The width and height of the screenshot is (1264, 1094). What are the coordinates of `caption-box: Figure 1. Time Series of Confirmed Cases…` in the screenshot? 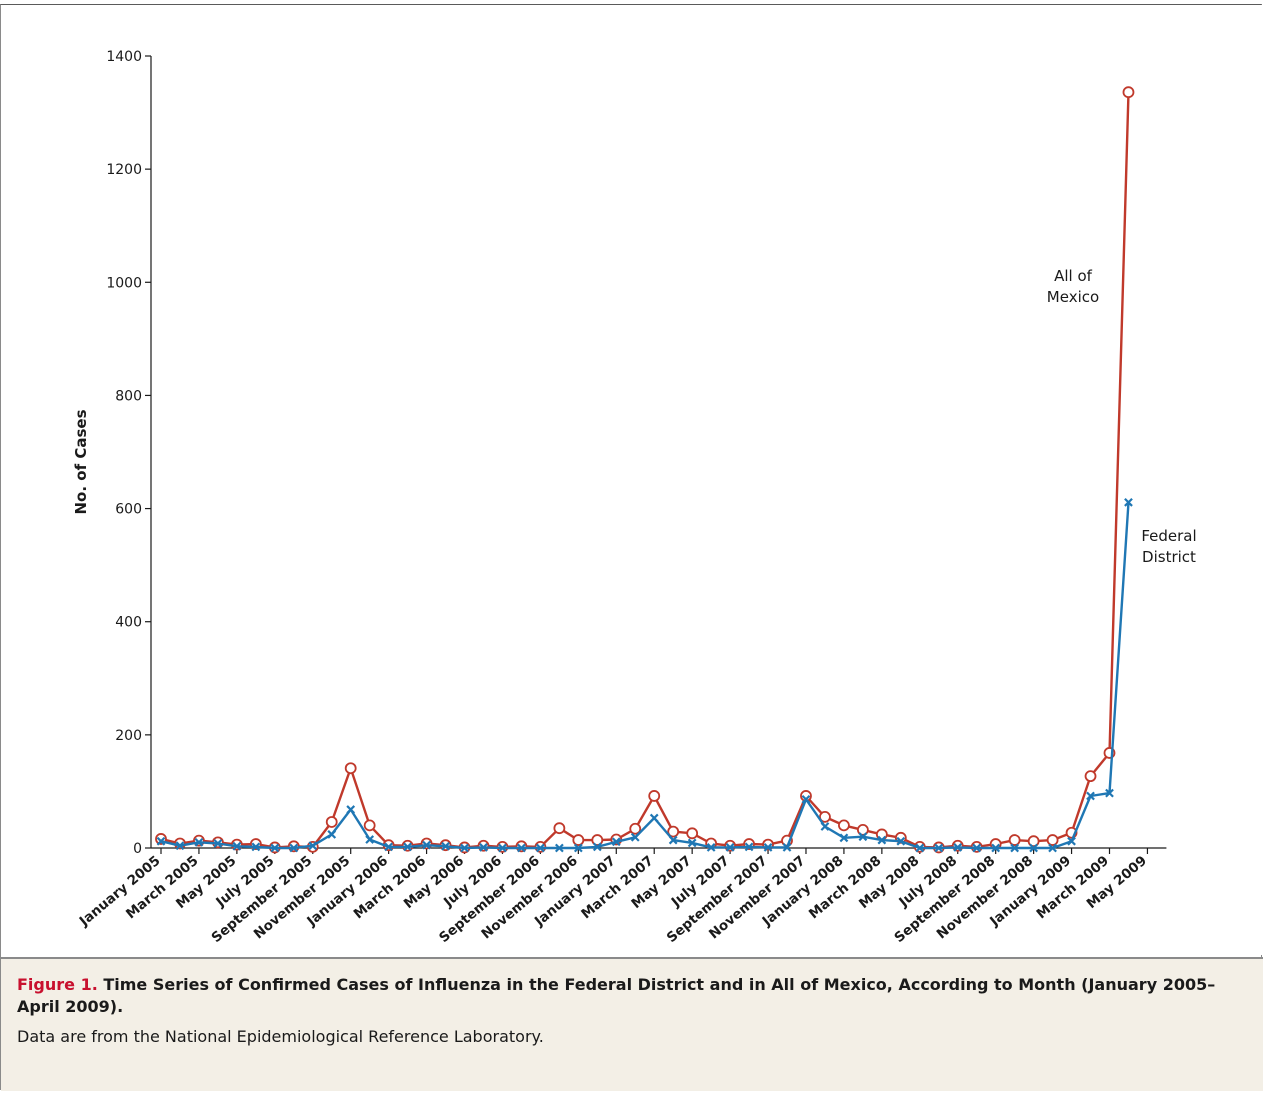 It's located at (632, 1024).